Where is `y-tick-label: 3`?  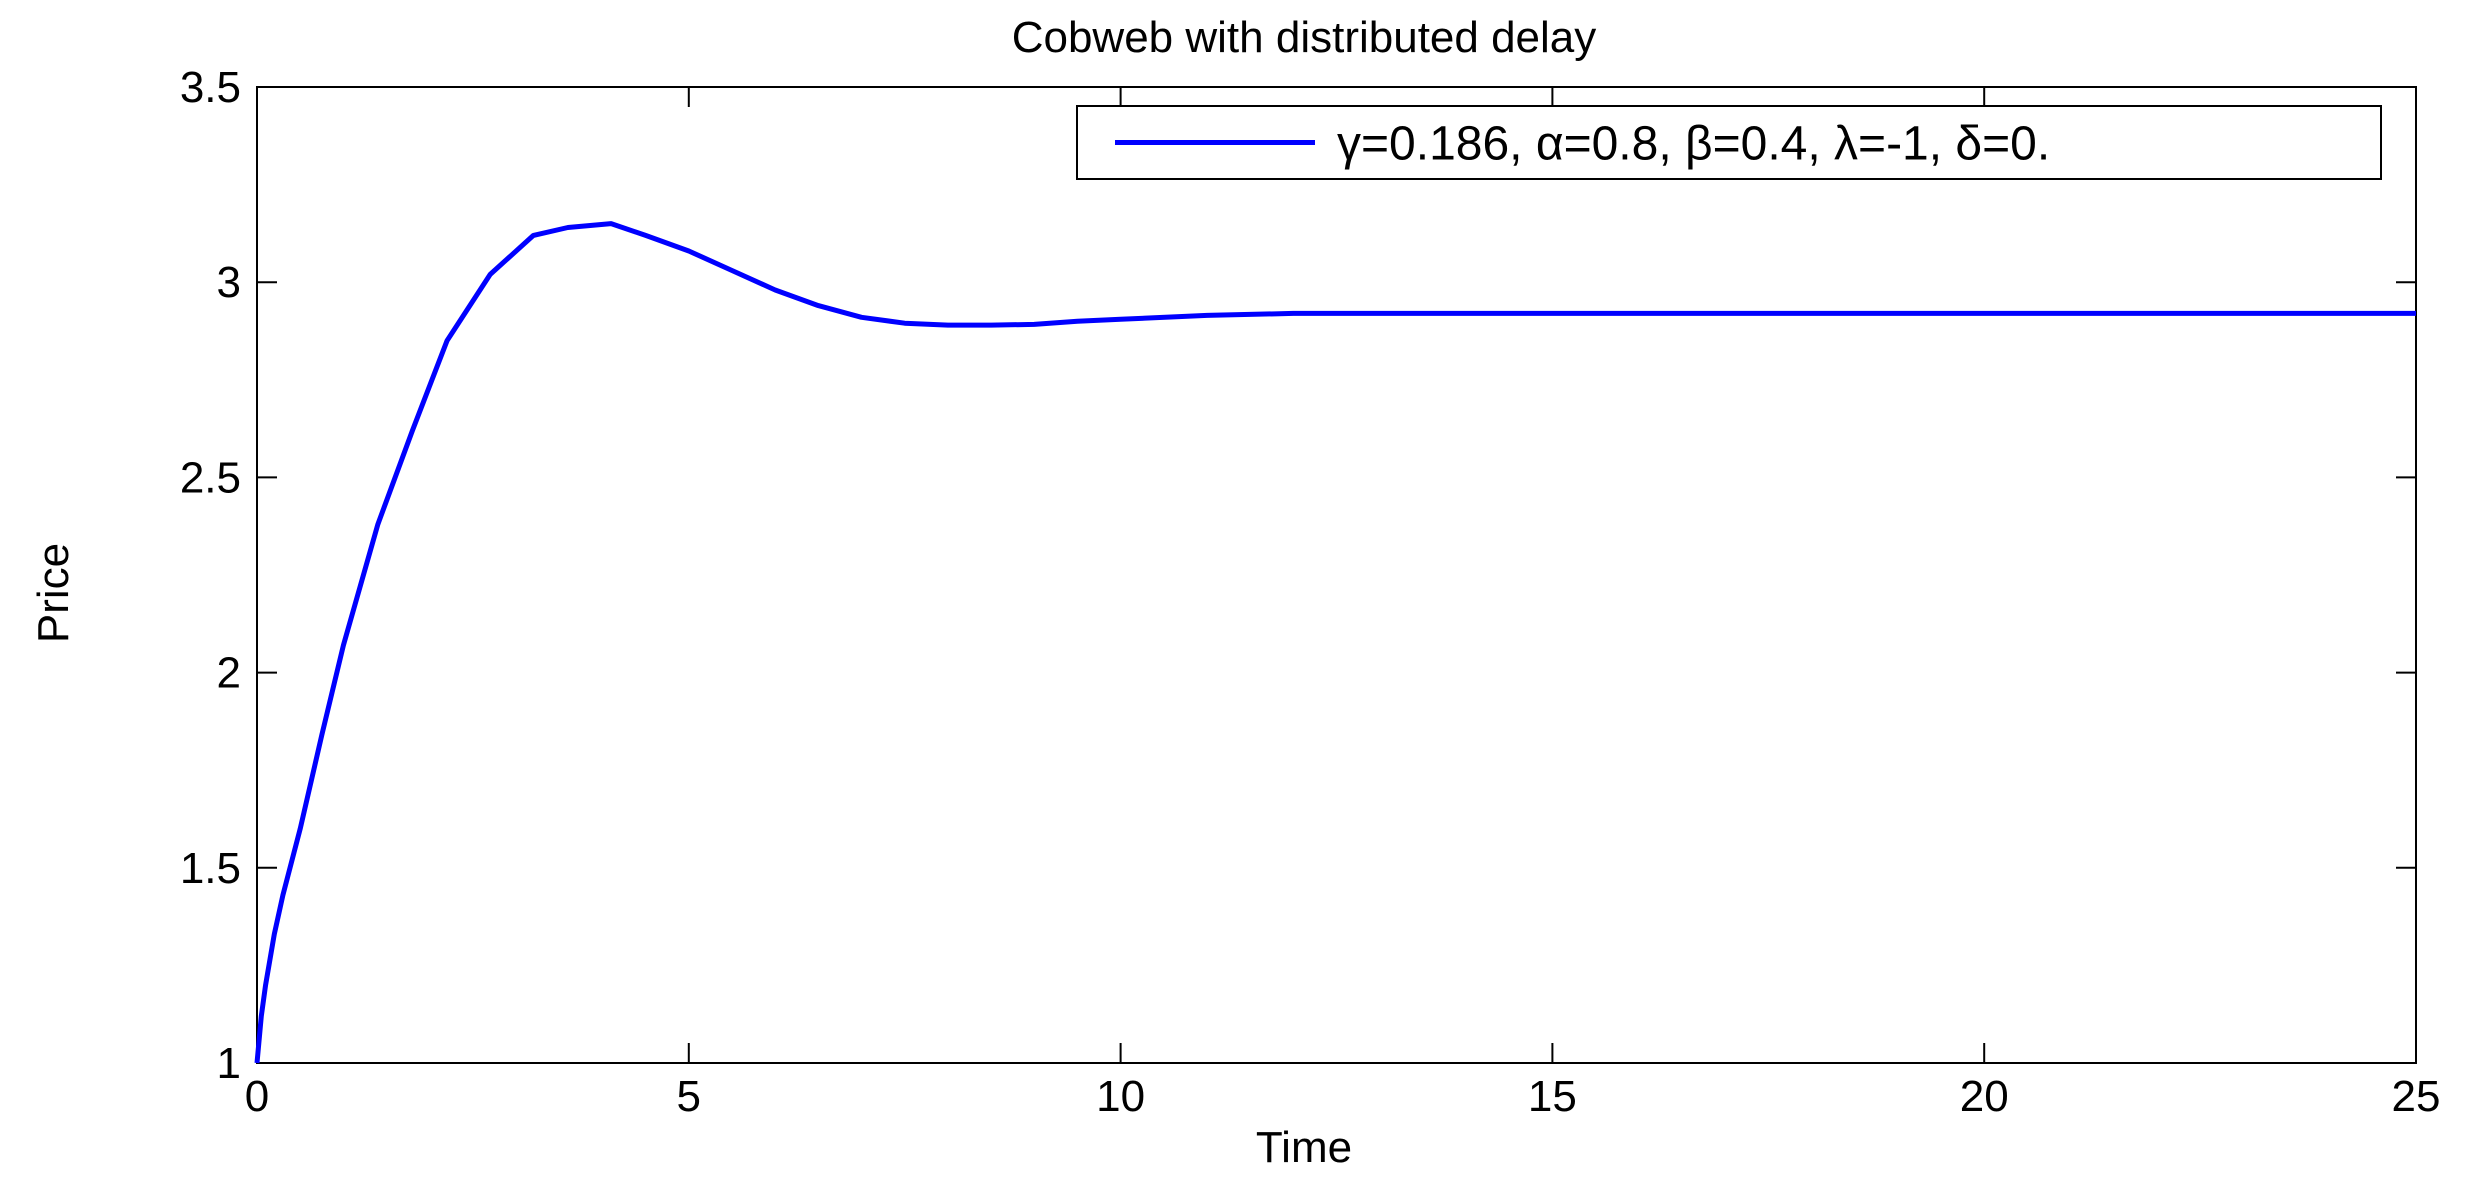 y-tick-label: 3 is located at coordinates (229, 282).